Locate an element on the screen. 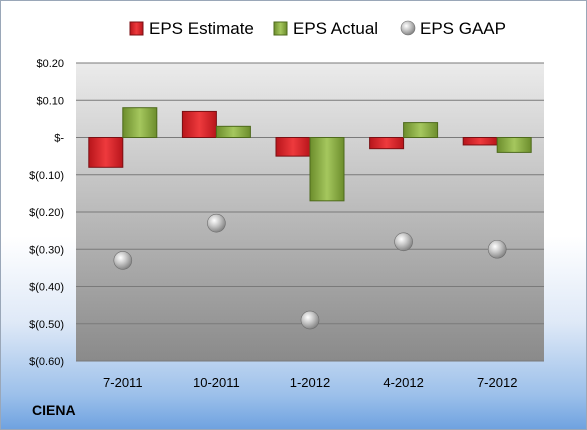  x-tick-label: 1-2012 is located at coordinates (310, 382).